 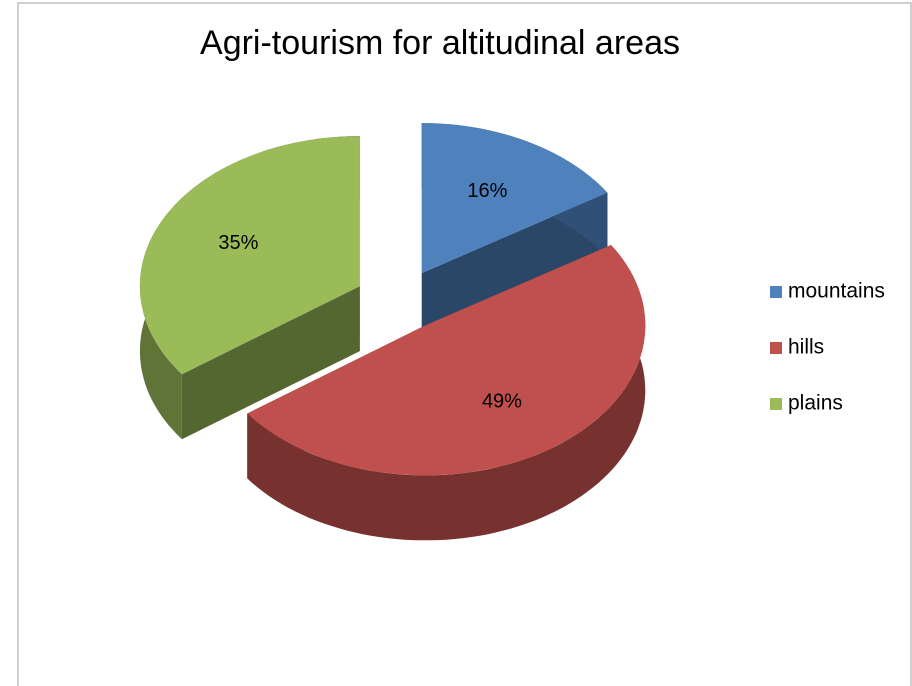 What do you see at coordinates (440, 43) in the screenshot?
I see `chart-title: Agri-tourism for altitudinal areas` at bounding box center [440, 43].